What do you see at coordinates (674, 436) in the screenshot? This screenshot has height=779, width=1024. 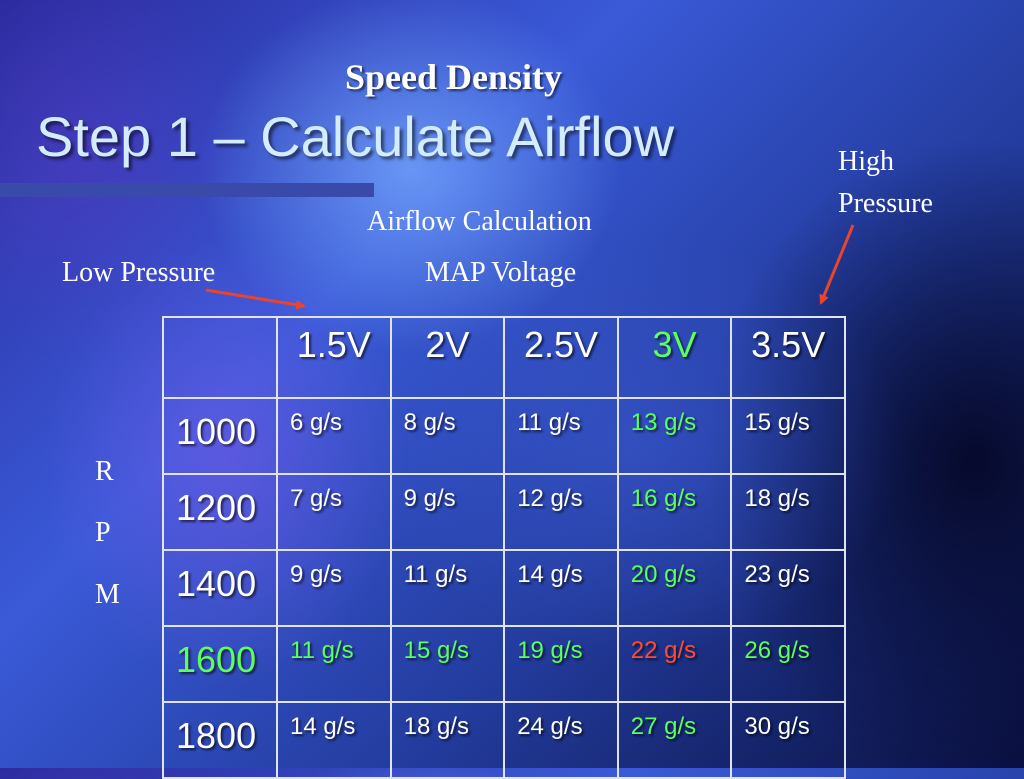 I see `table-cell: 13 g/s` at bounding box center [674, 436].